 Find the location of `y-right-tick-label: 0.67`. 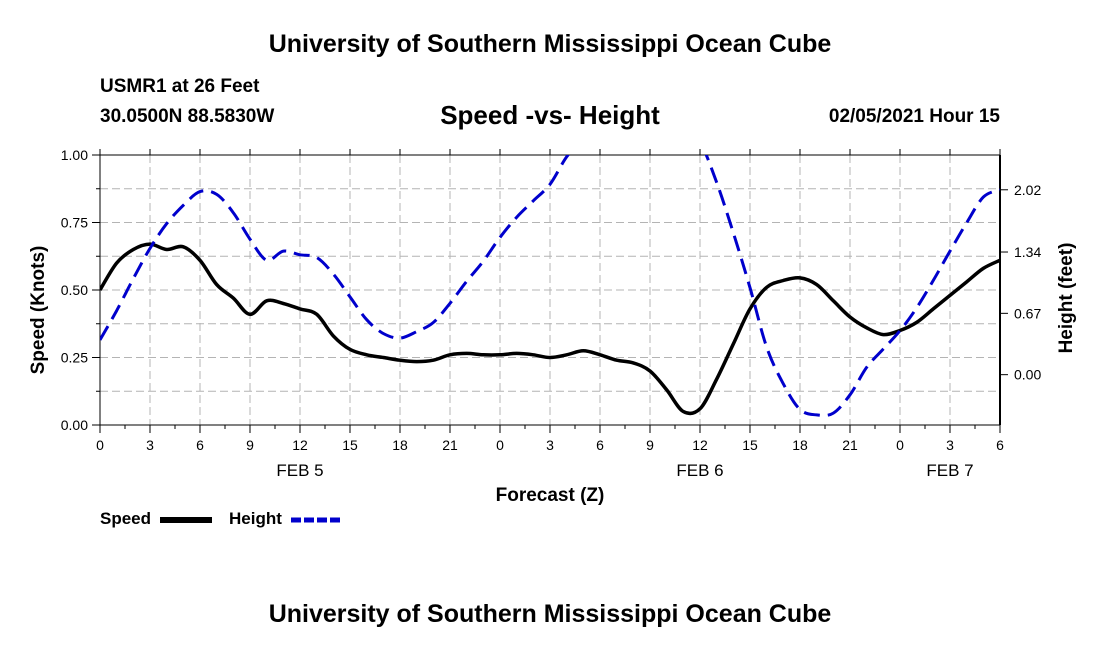

y-right-tick-label: 0.67 is located at coordinates (1027, 313).